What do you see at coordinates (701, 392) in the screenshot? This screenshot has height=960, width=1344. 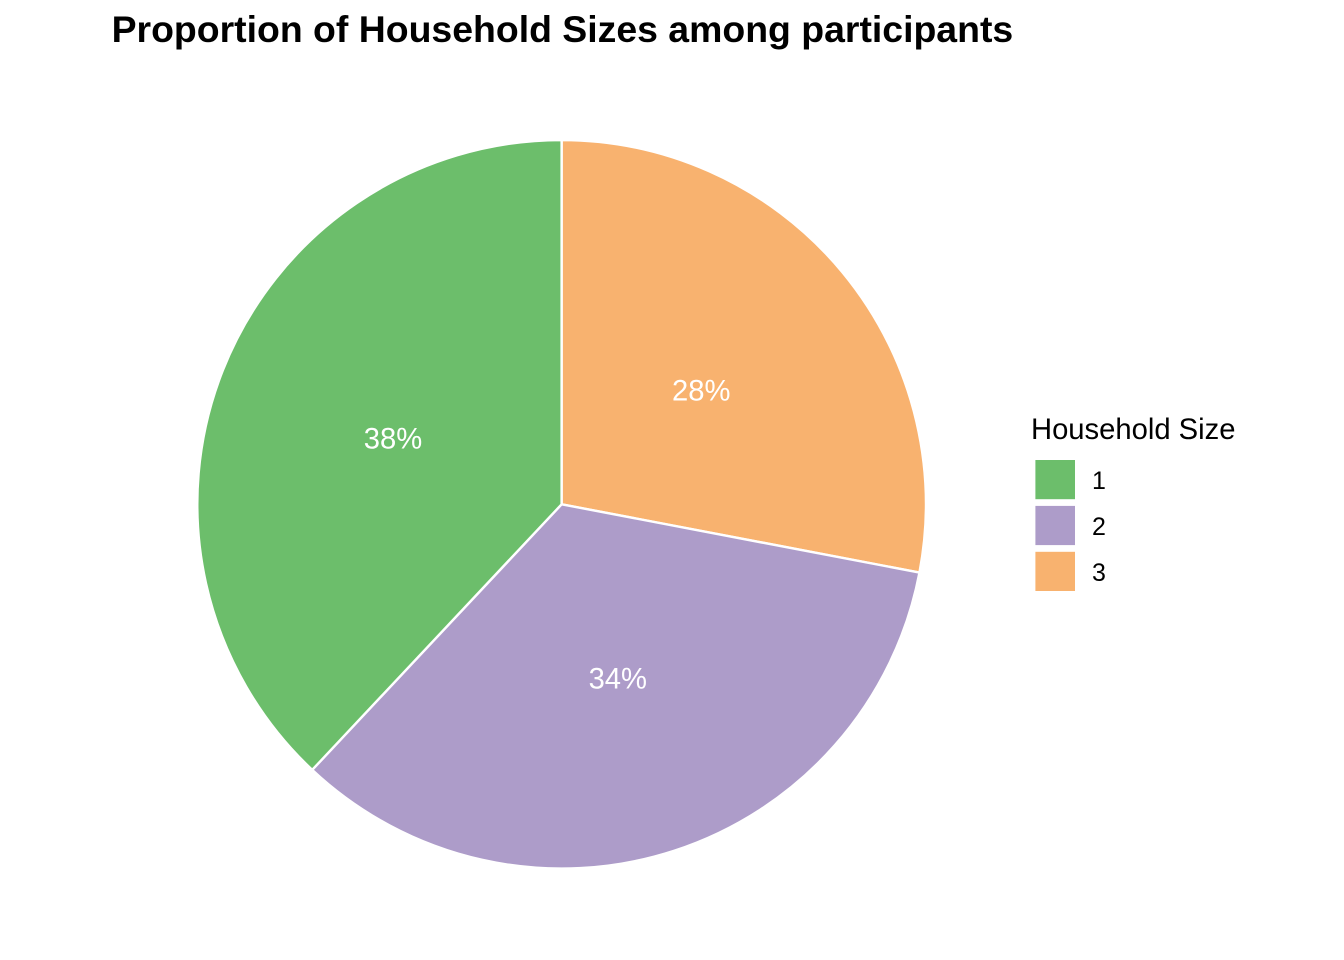 I see `svg-text: 28%` at bounding box center [701, 392].